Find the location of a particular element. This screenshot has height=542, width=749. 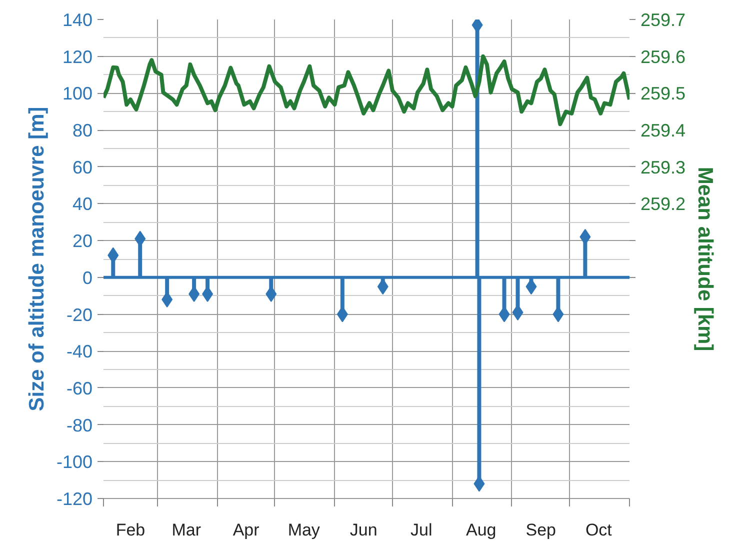

y2-axis-title: Mean altitude [km] is located at coordinates (705, 259).